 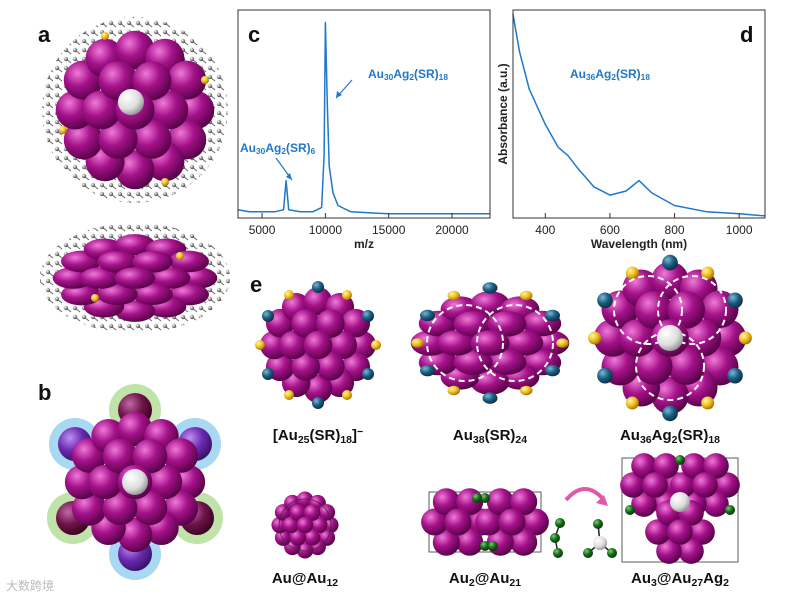 What do you see at coordinates (389, 230) in the screenshot?
I see `x-tick-label: 15000` at bounding box center [389, 230].